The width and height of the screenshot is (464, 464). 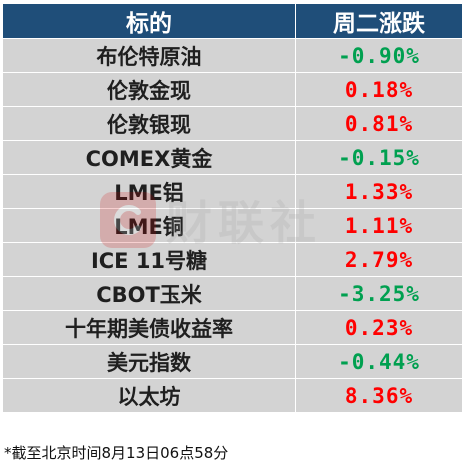 I want to click on instrument-name: 布伦特原油, so click(x=149, y=55).